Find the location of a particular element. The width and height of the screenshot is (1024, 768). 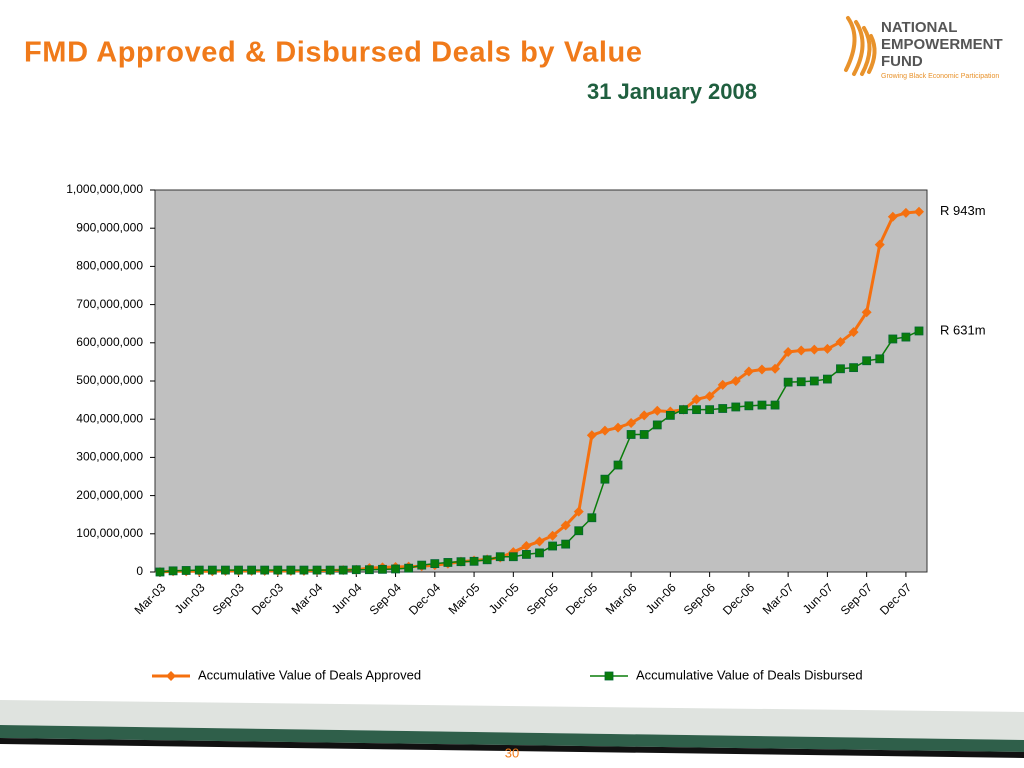

footer-light is located at coordinates (512, 720).